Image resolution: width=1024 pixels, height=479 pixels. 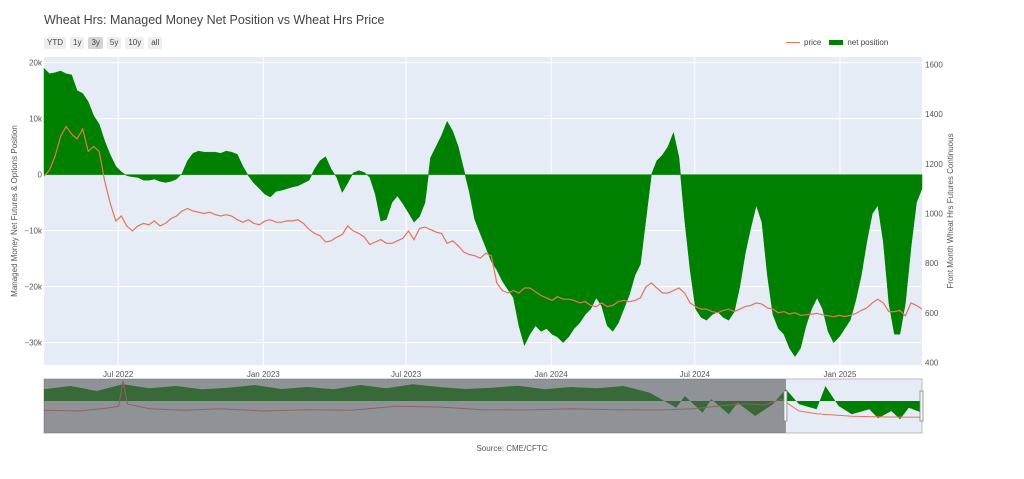 I want to click on x-tick-label: Jan 2023, so click(x=263, y=374).